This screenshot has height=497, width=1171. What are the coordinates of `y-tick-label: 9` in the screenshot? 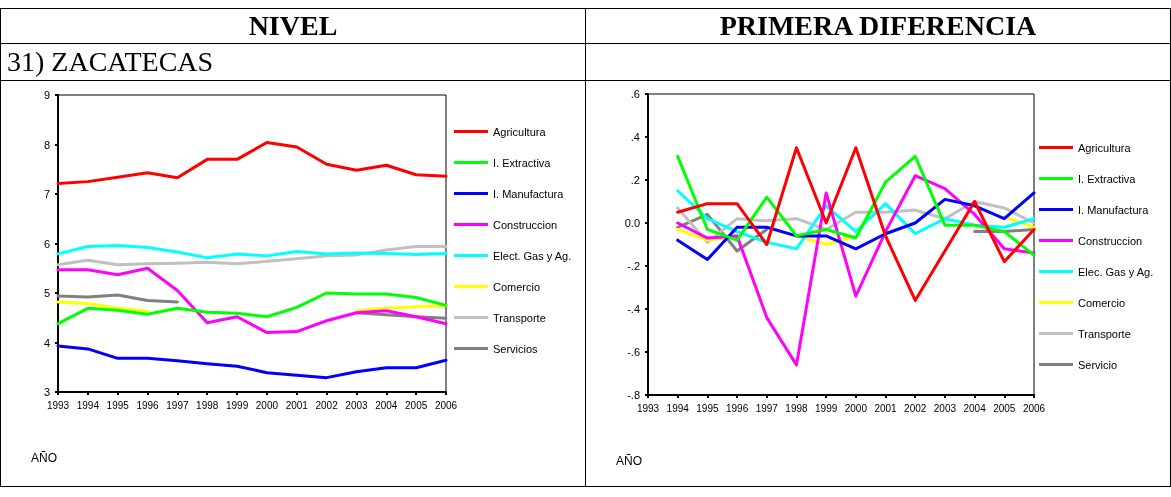 It's located at (46, 95).